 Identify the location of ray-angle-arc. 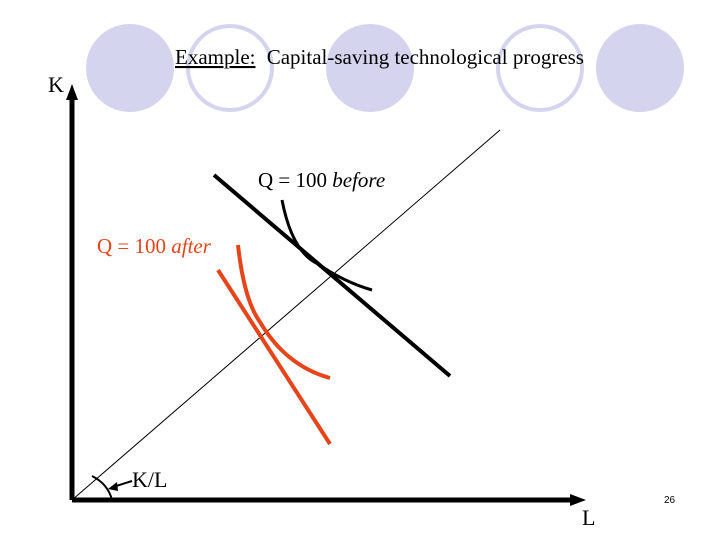
(102, 488).